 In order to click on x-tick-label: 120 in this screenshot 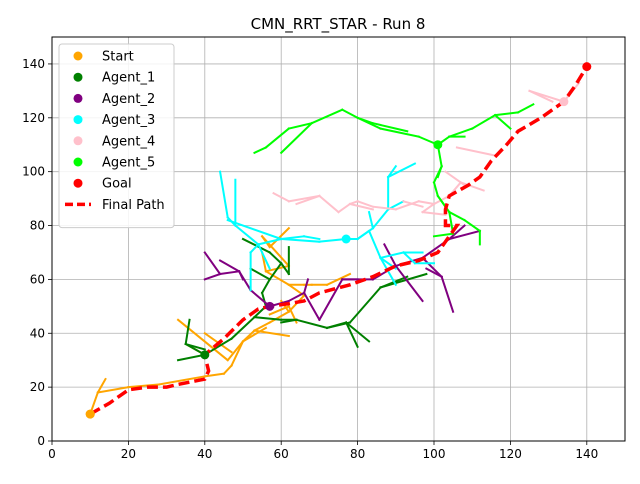, I will do `click(510, 454)`.